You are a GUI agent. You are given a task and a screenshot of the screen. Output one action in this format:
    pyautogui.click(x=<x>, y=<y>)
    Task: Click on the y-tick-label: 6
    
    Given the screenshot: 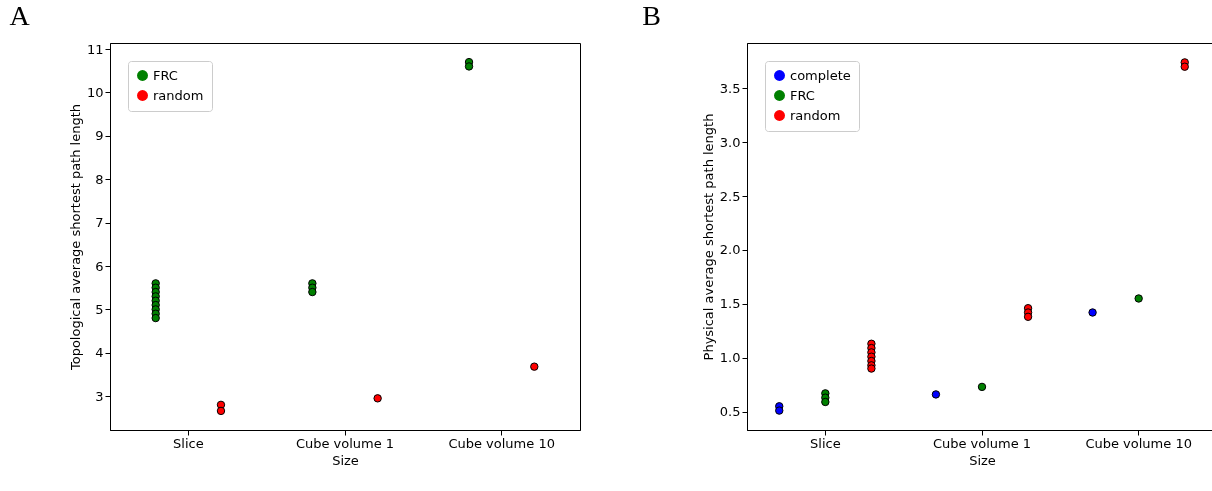 What is the action you would take?
    pyautogui.click(x=99, y=266)
    